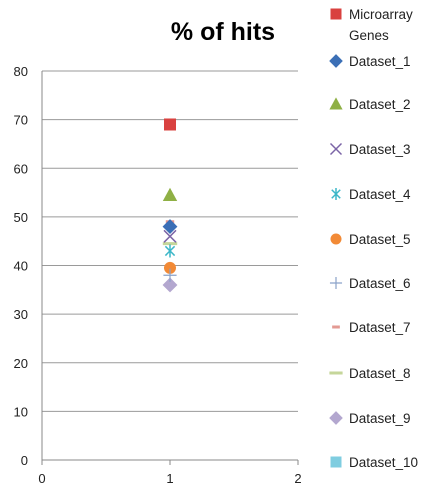 This screenshot has width=440, height=504. I want to click on legend-label: Dataset_10, so click(383, 462).